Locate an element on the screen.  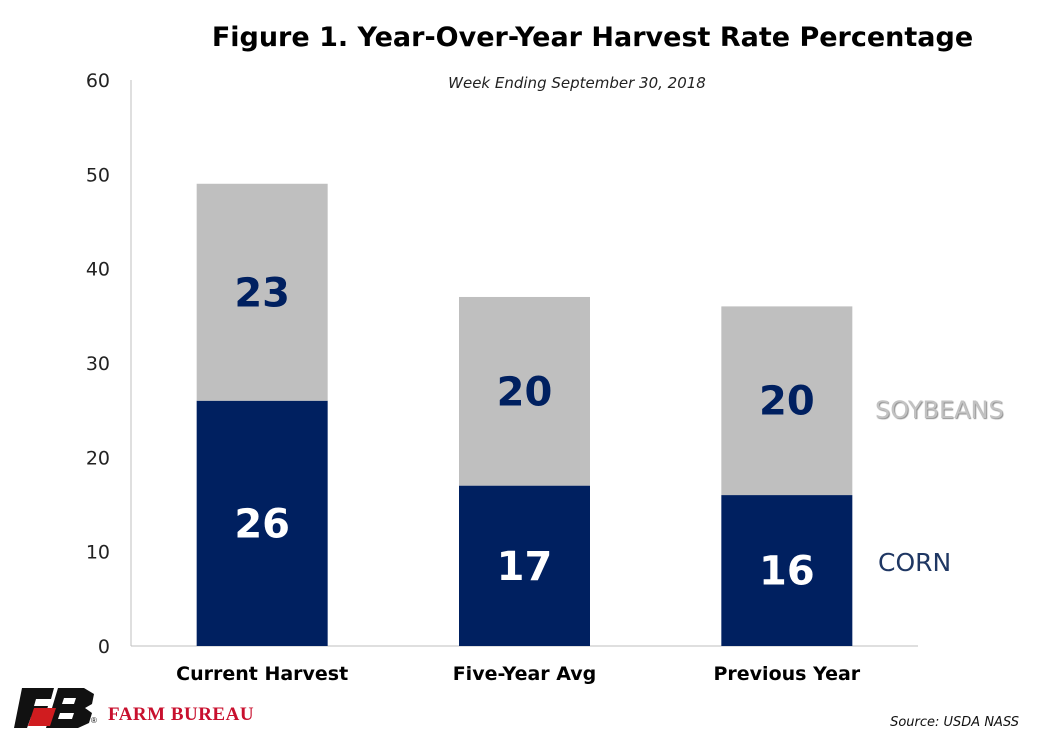
data-label-corn: 26 is located at coordinates (262, 524).